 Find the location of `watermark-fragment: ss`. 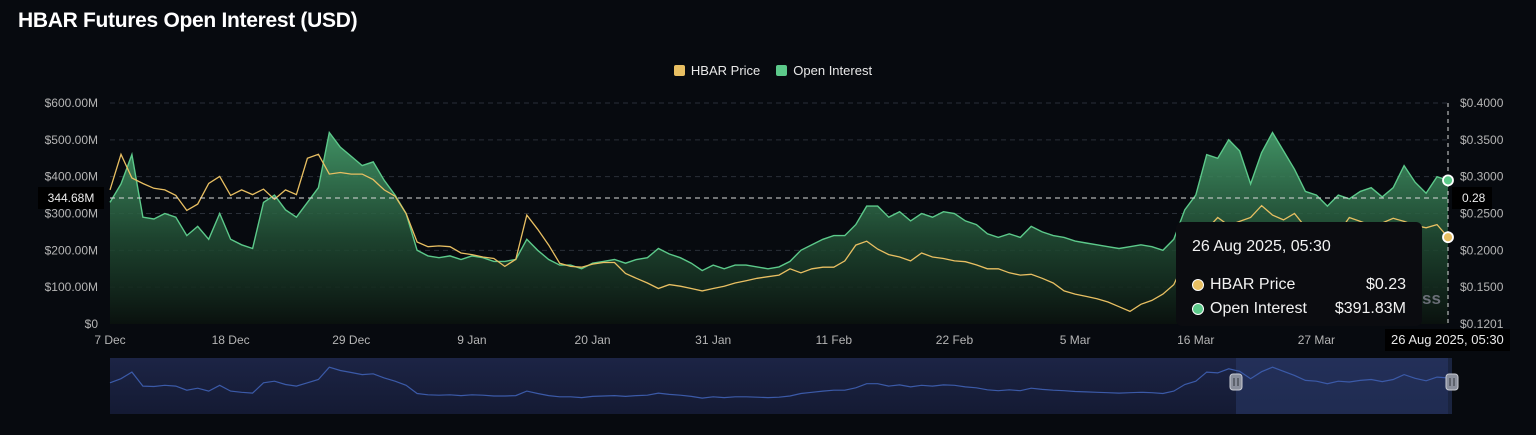

watermark-fragment: ss is located at coordinates (1431, 298).